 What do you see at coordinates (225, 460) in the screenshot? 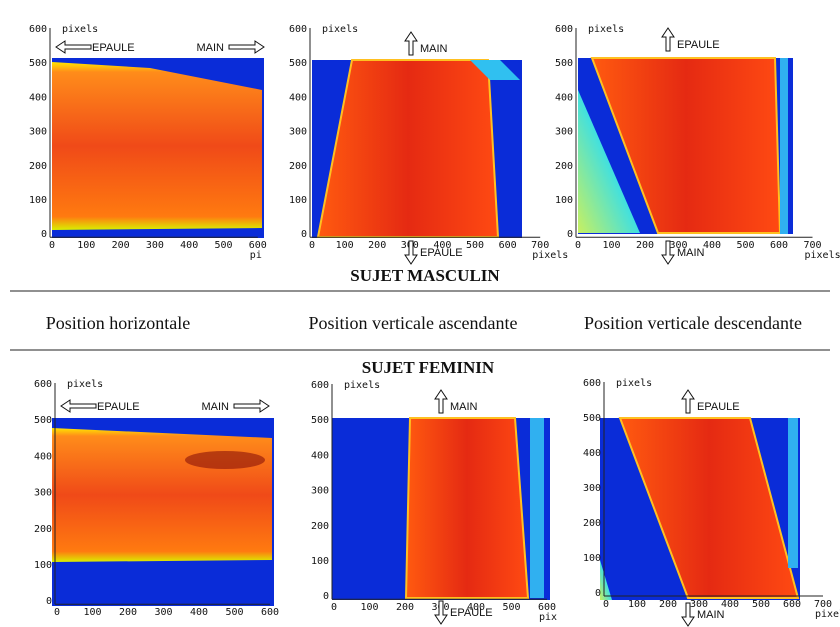
I see `heatmap-shade` at bounding box center [225, 460].